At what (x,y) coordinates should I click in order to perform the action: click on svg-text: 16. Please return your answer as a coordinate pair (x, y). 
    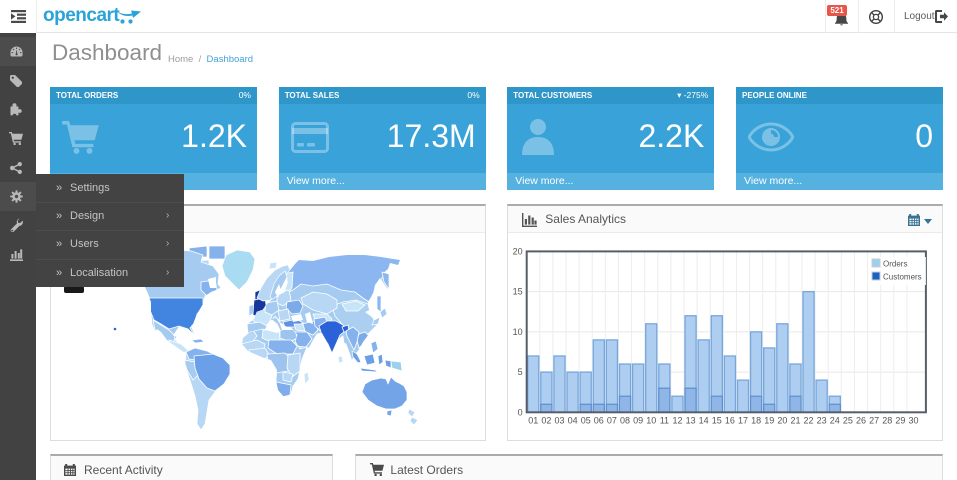
    Looking at the image, I should click on (730, 420).